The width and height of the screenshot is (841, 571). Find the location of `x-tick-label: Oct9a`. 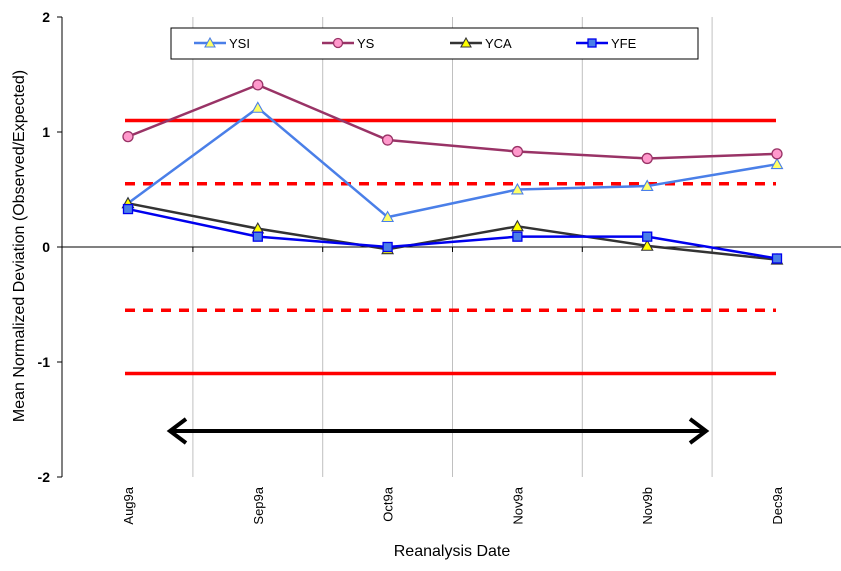

x-tick-label: Oct9a is located at coordinates (388, 503).